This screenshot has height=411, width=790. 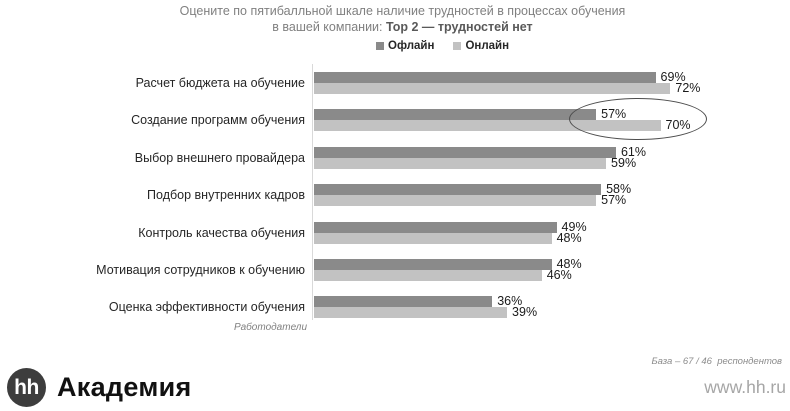 What do you see at coordinates (220, 83) in the screenshot?
I see `category-label: Расчет бюджета на обучение` at bounding box center [220, 83].